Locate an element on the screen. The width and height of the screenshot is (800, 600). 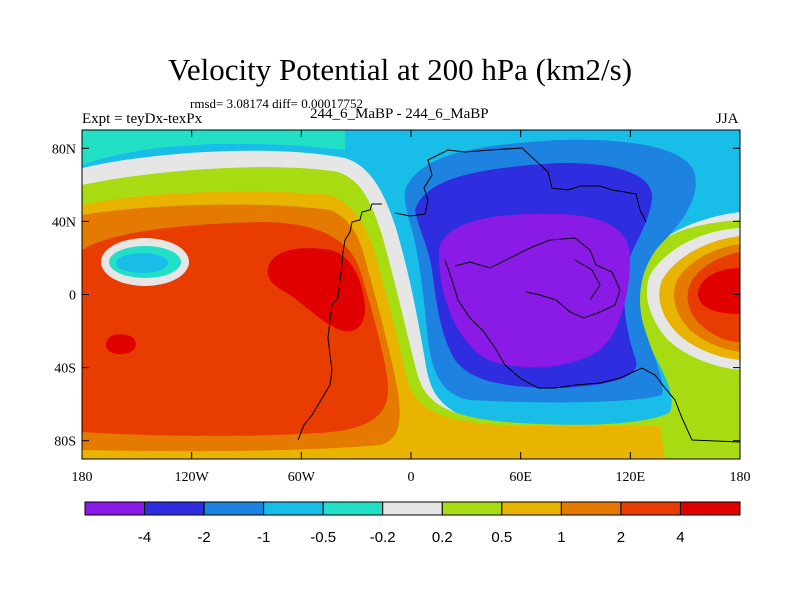
colorbar-label: 4 is located at coordinates (680, 537).